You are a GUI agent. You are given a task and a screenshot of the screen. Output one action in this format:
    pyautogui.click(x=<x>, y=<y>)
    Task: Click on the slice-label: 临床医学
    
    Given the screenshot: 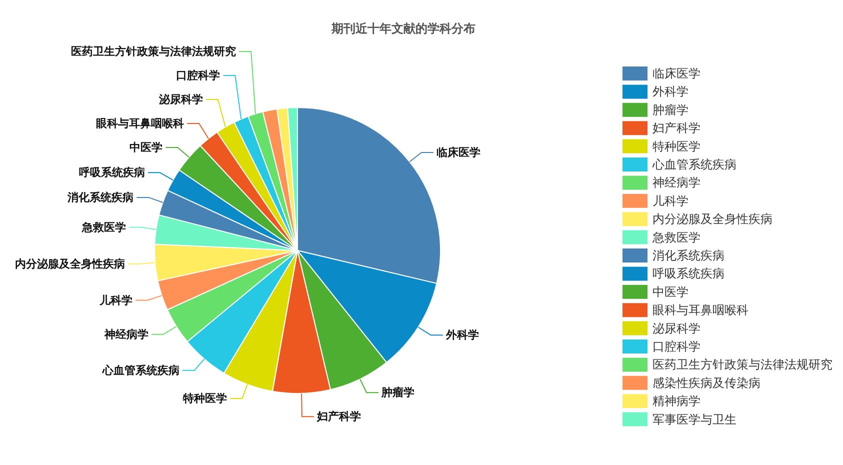 What is the action you would take?
    pyautogui.click(x=458, y=152)
    